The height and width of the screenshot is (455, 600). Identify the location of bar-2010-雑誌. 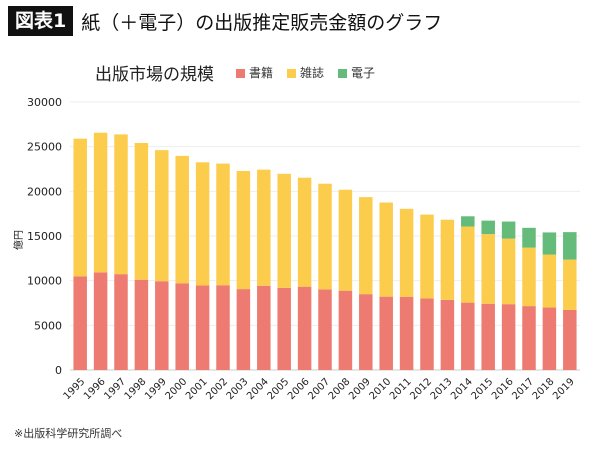
(386, 249).